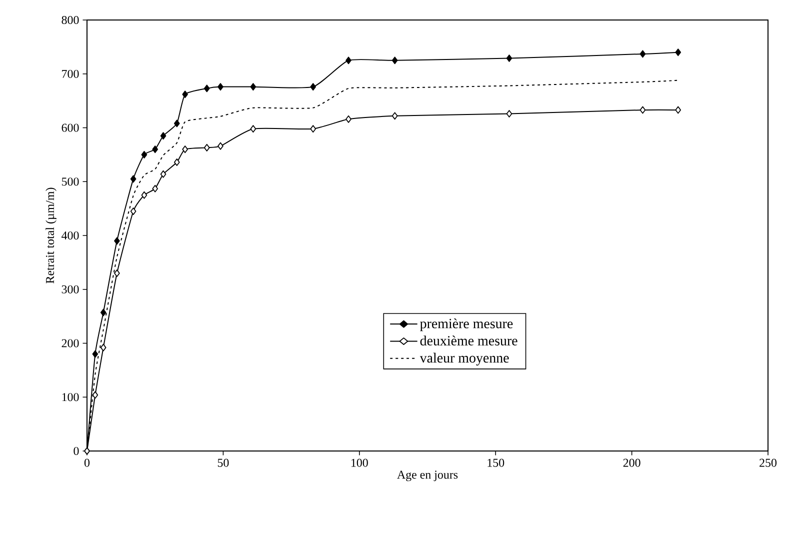 This screenshot has height=551, width=790. What do you see at coordinates (427, 476) in the screenshot?
I see `x-axis-title: Age en jours` at bounding box center [427, 476].